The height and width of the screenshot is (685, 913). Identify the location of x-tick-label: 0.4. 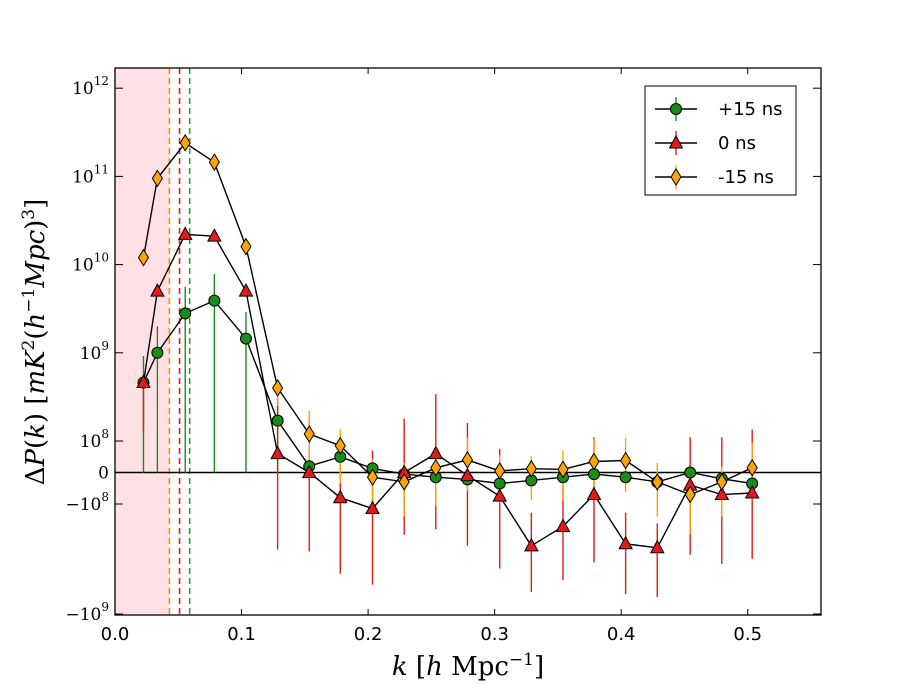
(621, 634).